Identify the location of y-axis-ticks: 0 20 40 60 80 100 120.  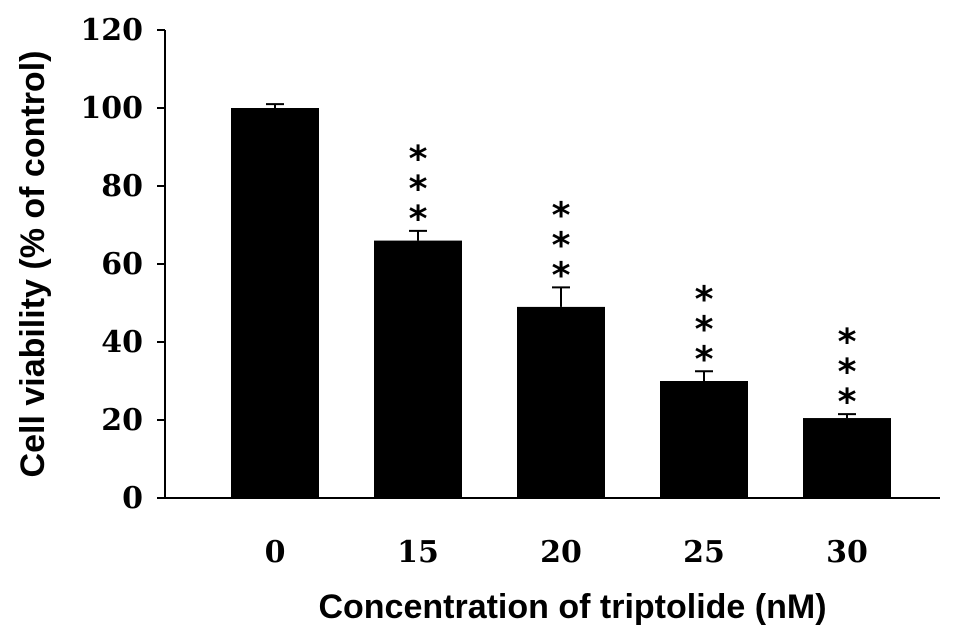
(122, 264).